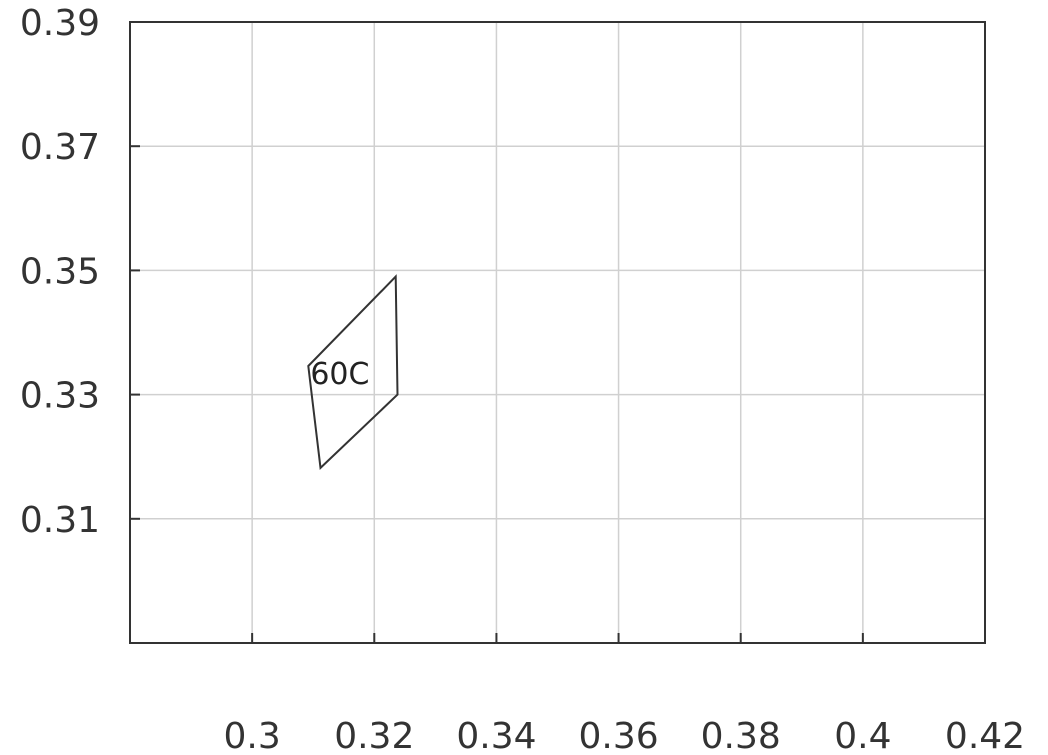  What do you see at coordinates (862, 735) in the screenshot?
I see `x-tick-label: 0.4` at bounding box center [862, 735].